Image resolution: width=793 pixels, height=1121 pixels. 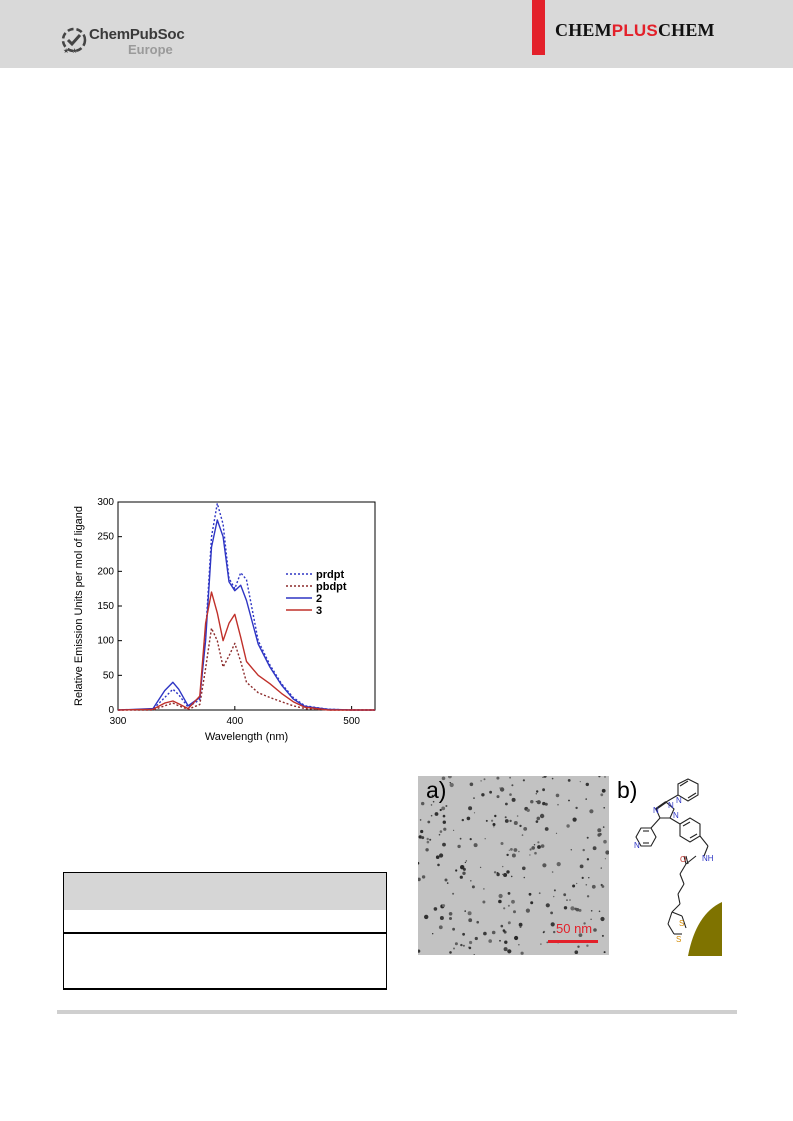 What do you see at coordinates (118, 721) in the screenshot?
I see `x-tick-label: 300` at bounding box center [118, 721].